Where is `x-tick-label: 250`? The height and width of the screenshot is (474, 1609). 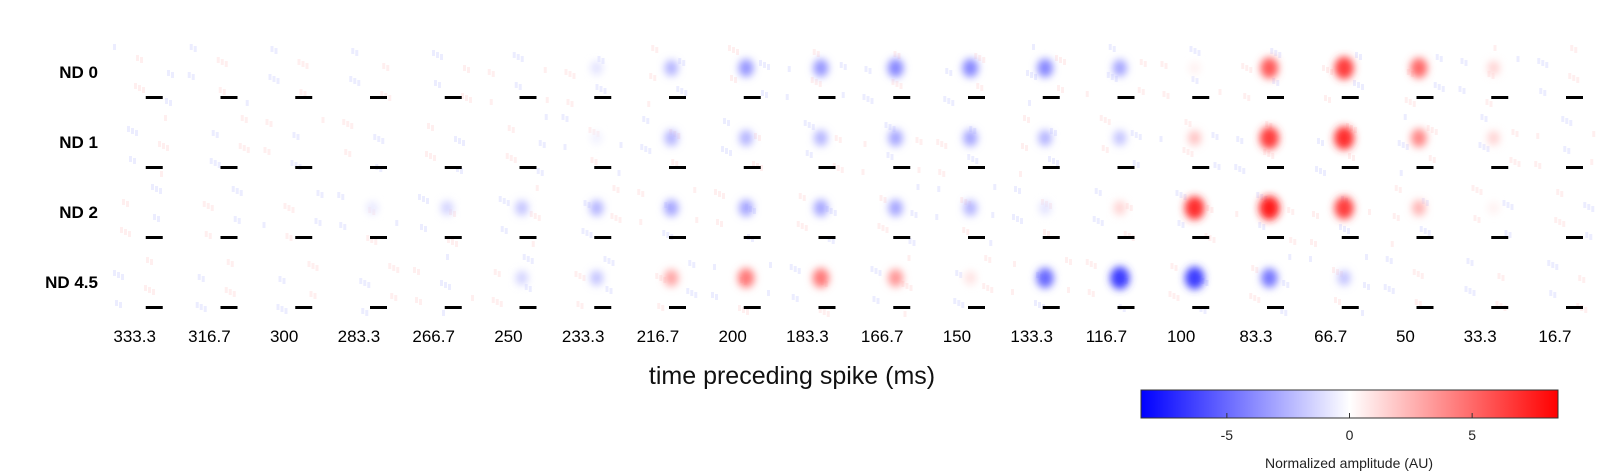 x-tick-label: 250 is located at coordinates (508, 336).